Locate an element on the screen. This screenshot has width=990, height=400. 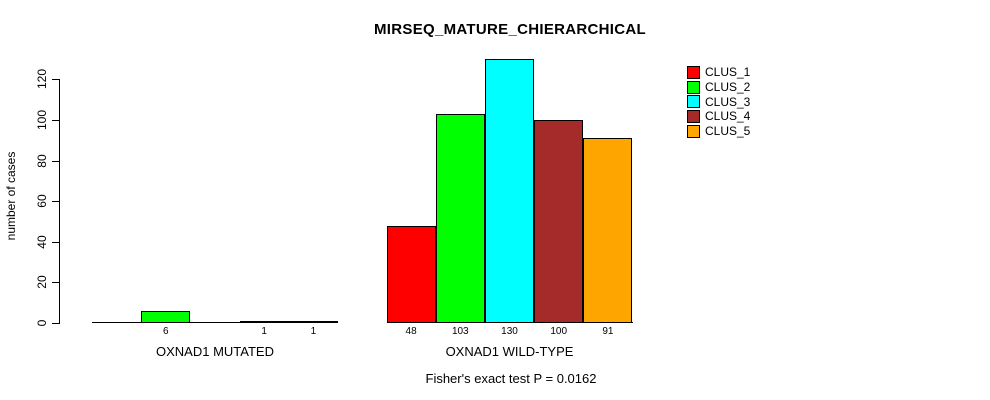
legend-label: CLUS_1 is located at coordinates (728, 72).